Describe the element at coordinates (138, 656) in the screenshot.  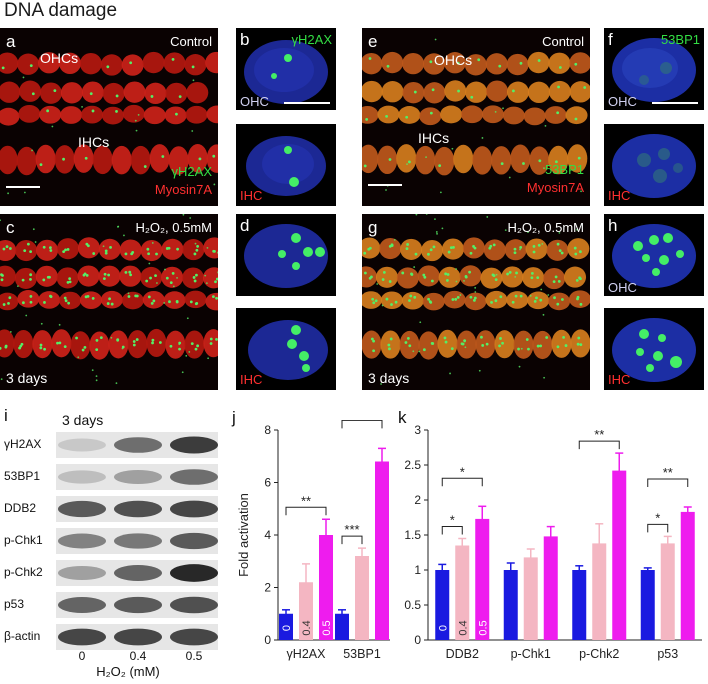
I see `blot-lane-label: 0.4` at that location.